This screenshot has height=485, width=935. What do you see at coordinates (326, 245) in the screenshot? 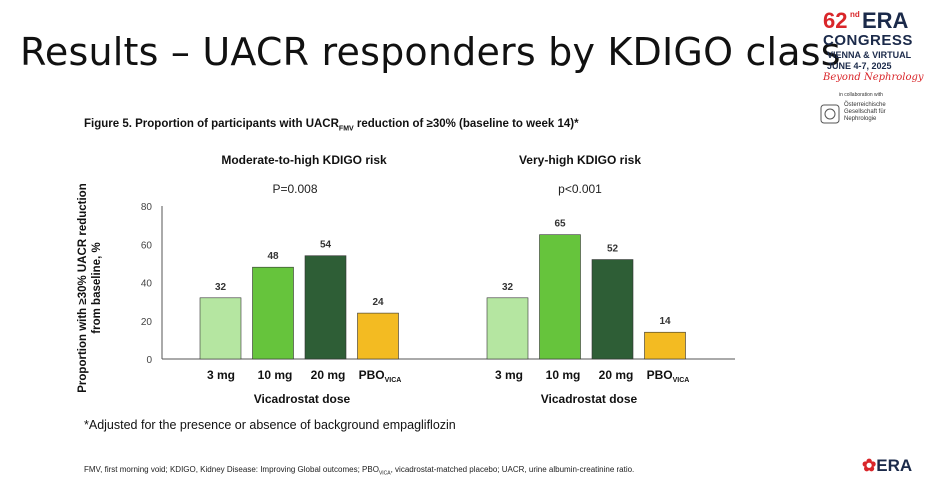
I see `data-label: 54` at bounding box center [326, 245].